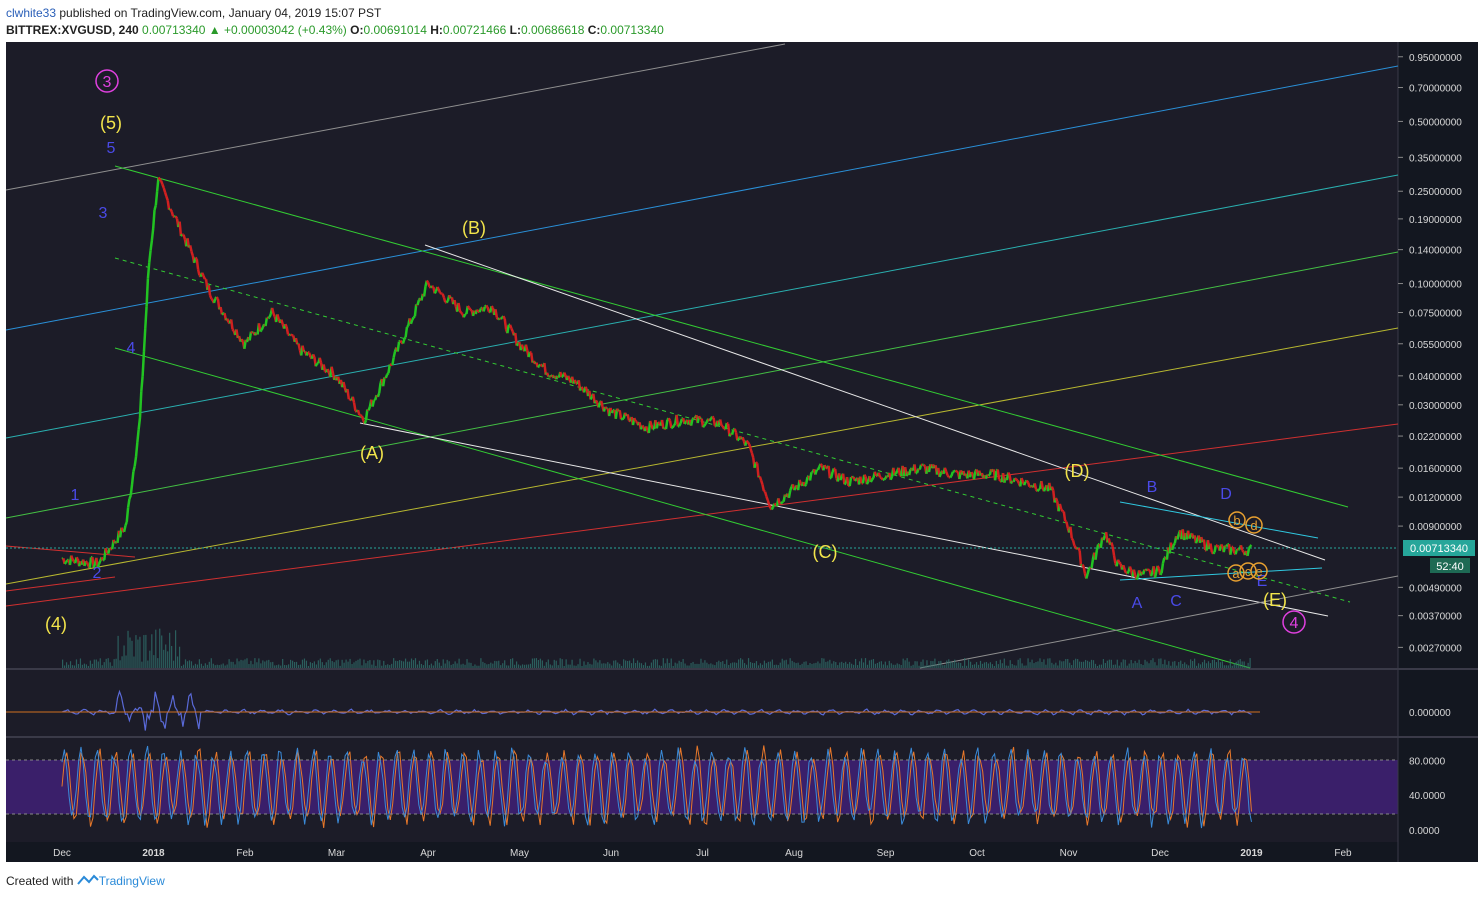 This screenshot has width=1484, height=899. What do you see at coordinates (111, 148) in the screenshot?
I see `wave-label: 5` at bounding box center [111, 148].